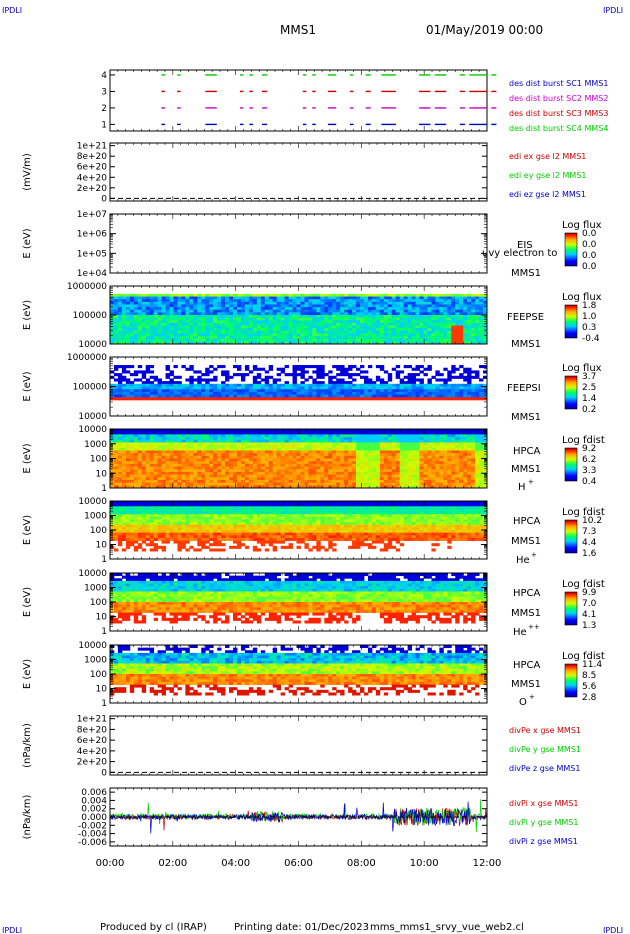 The width and height of the screenshot is (630, 934). Describe the element at coordinates (547, 194) in the screenshot. I see `edi-legend-entry: edi ez gse l2 MMS1` at that location.